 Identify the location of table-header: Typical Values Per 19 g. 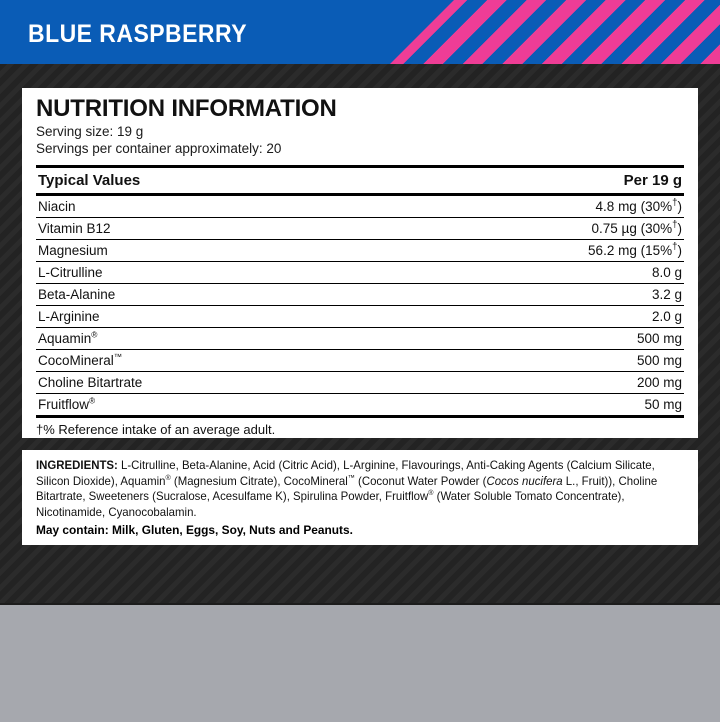
(360, 181).